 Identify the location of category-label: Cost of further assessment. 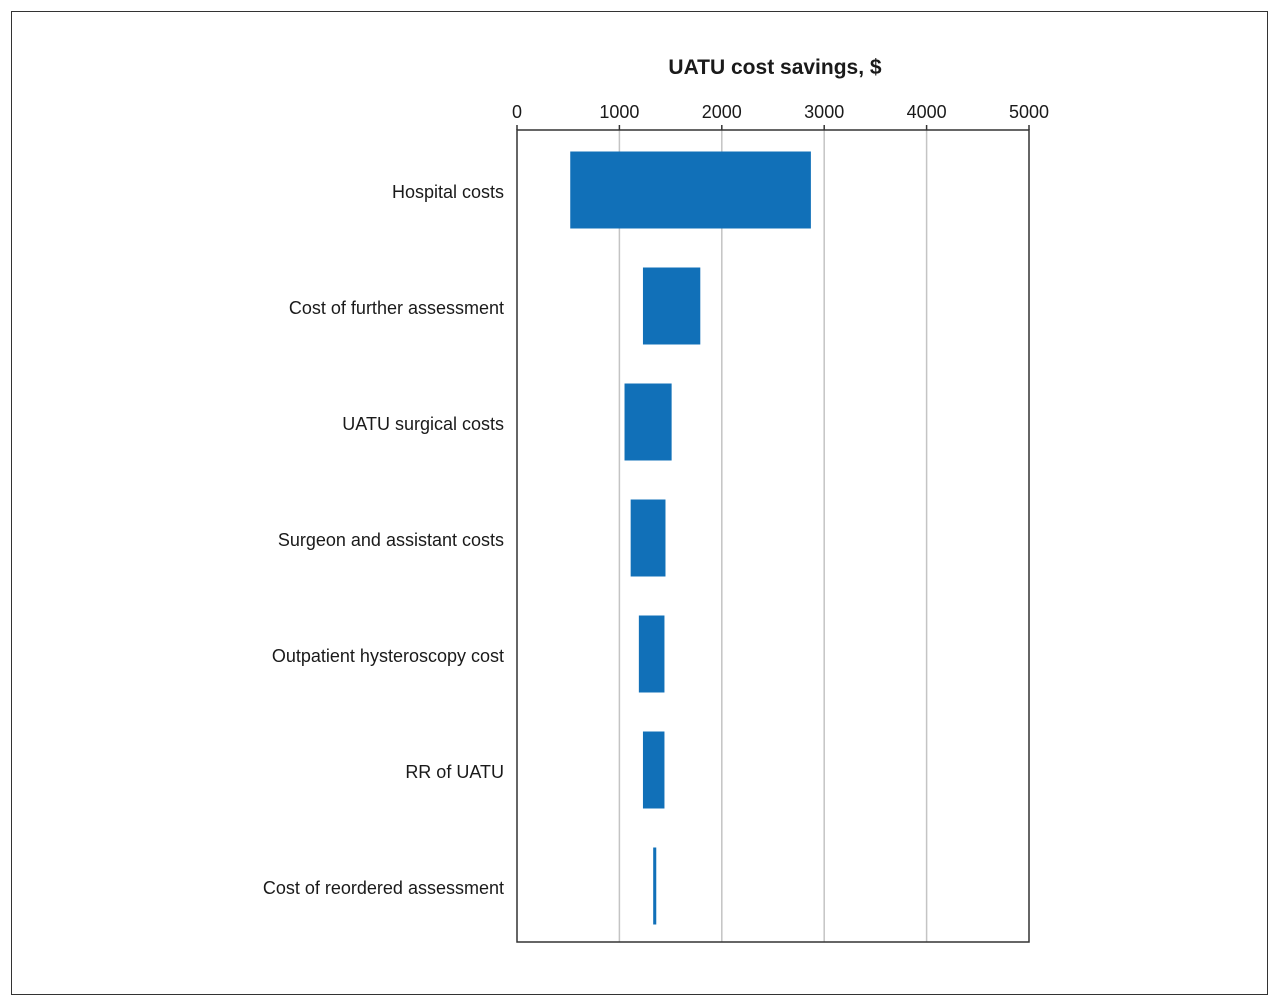
(396, 308).